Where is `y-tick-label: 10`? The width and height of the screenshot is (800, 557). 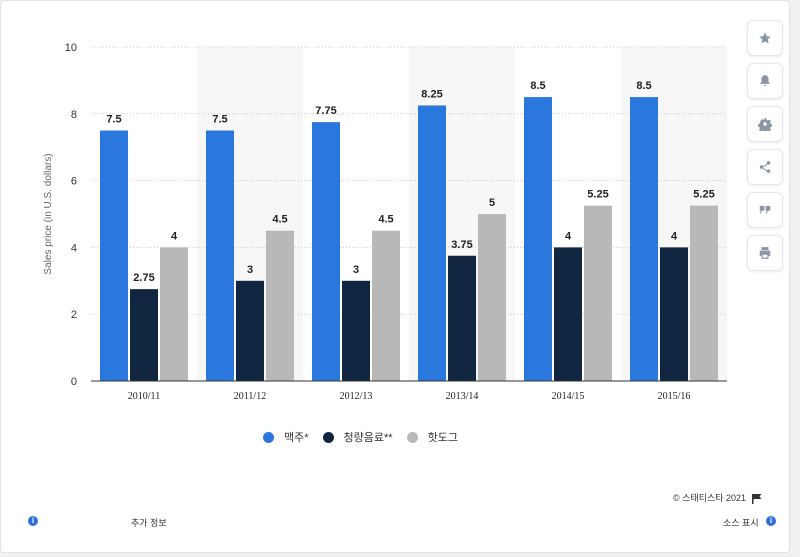
y-tick-label: 10 is located at coordinates (71, 48).